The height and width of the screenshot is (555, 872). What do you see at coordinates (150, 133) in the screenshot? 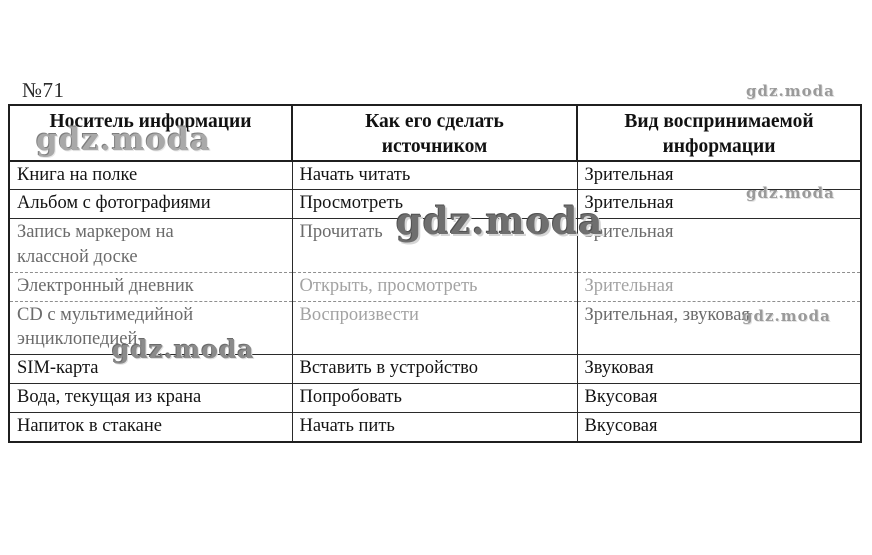
I see `column-header-carrier: Носитель информации` at bounding box center [150, 133].